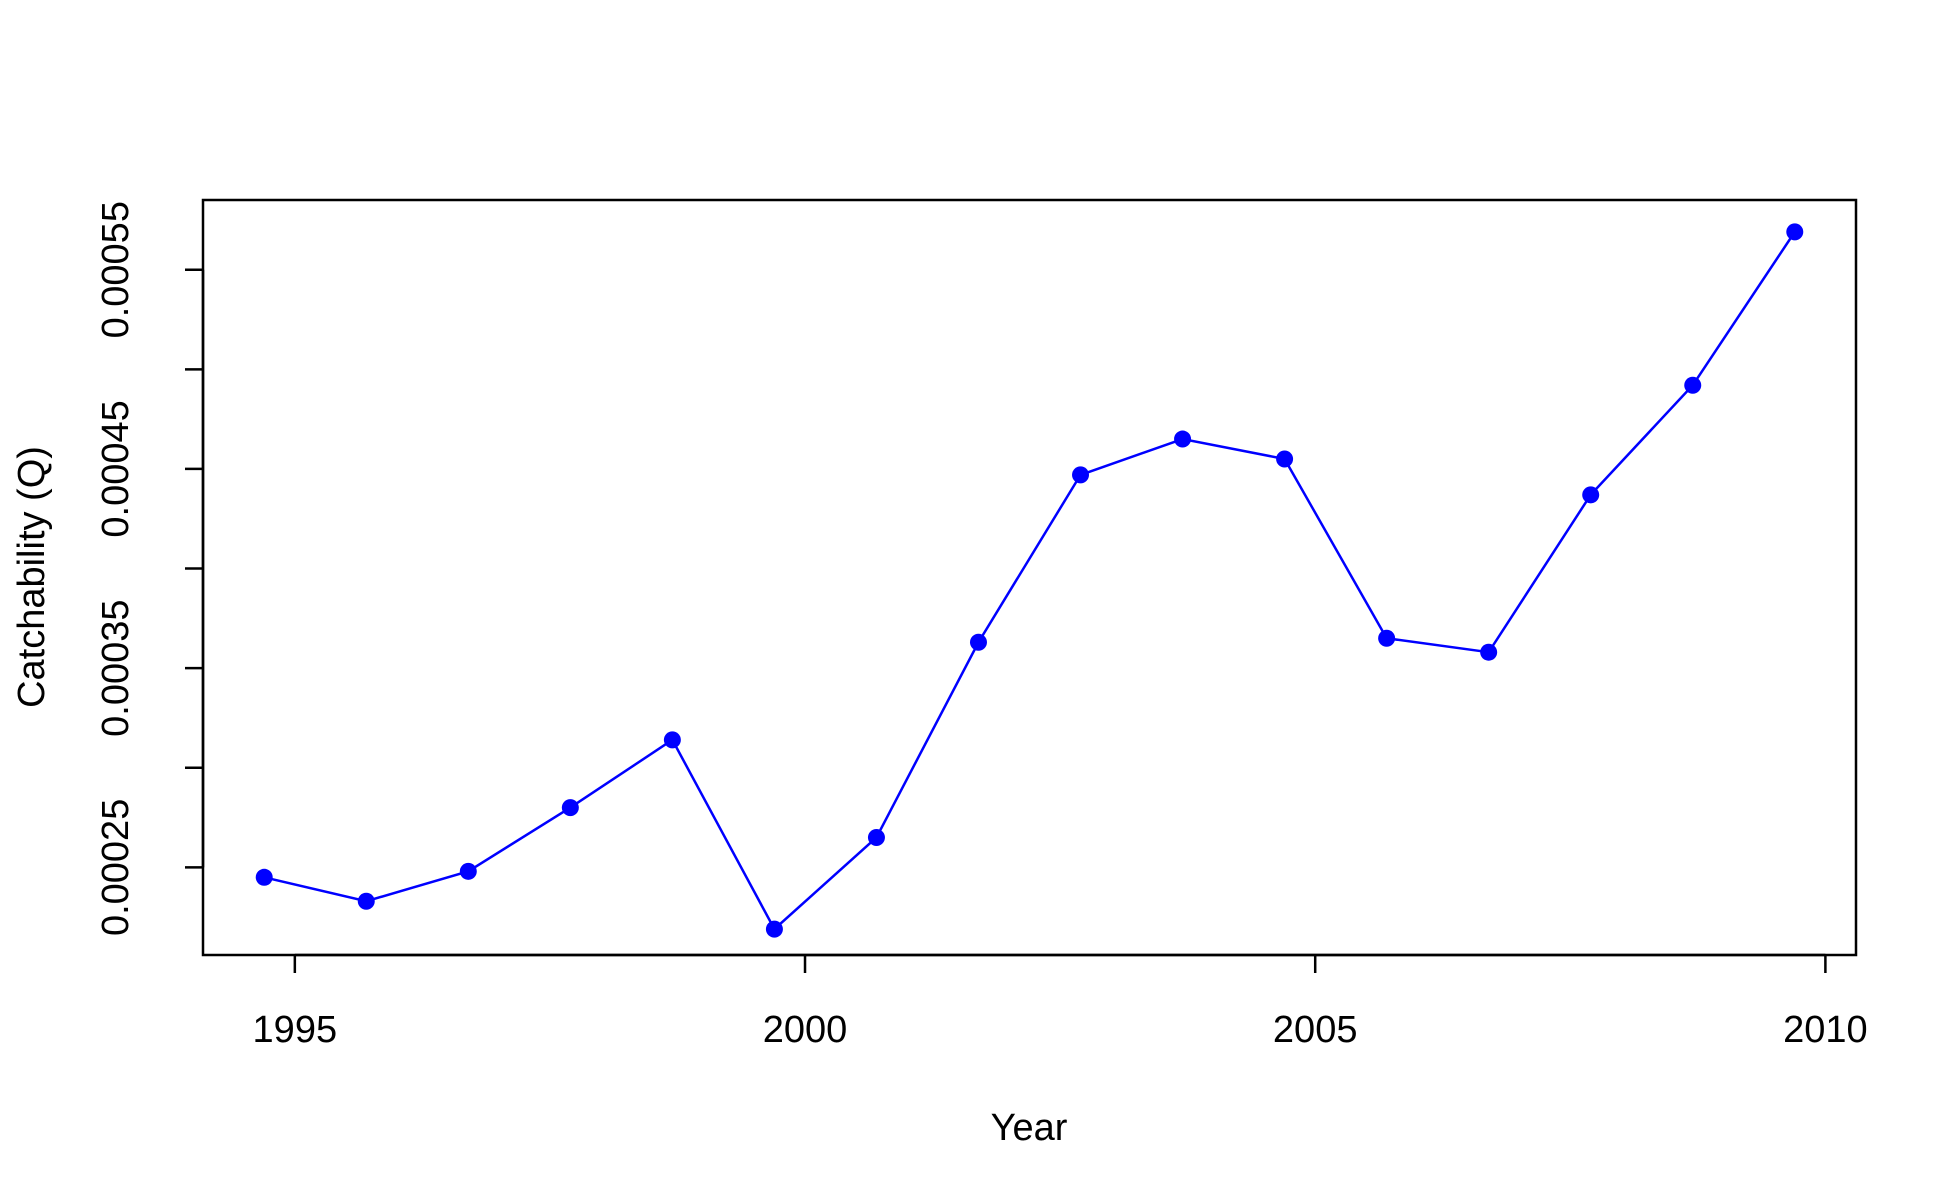  Describe the element at coordinates (116, 468) in the screenshot. I see `y-tick-label: 0.00045` at that location.